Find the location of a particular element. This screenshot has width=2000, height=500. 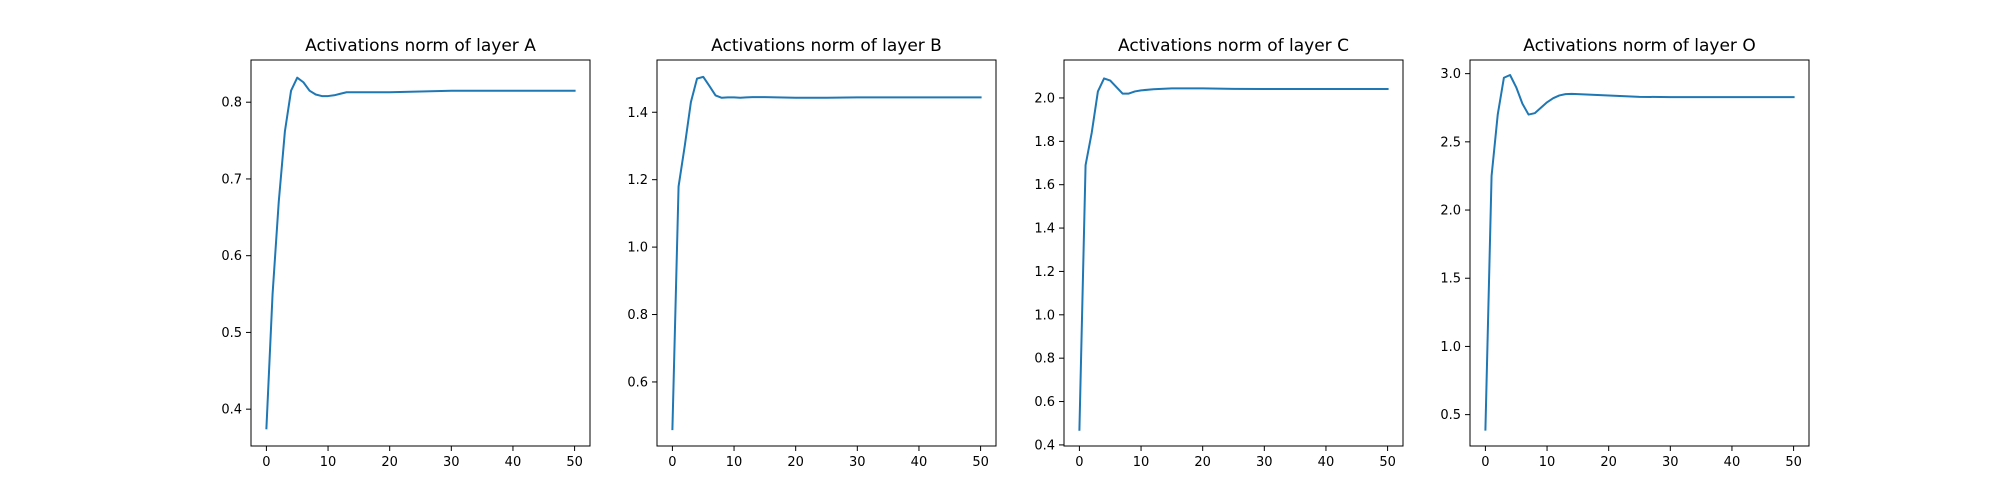

y-tick-label: 0.7 is located at coordinates (231, 179).